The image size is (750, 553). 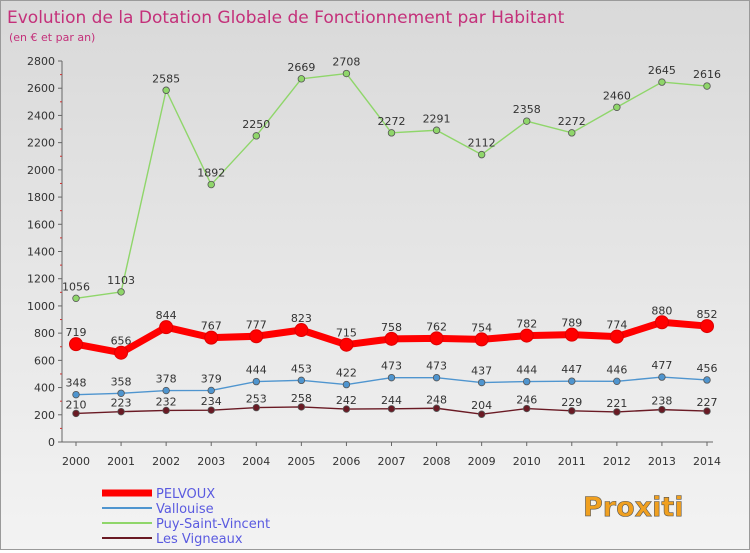 I want to click on data-label: 253, so click(x=256, y=399).